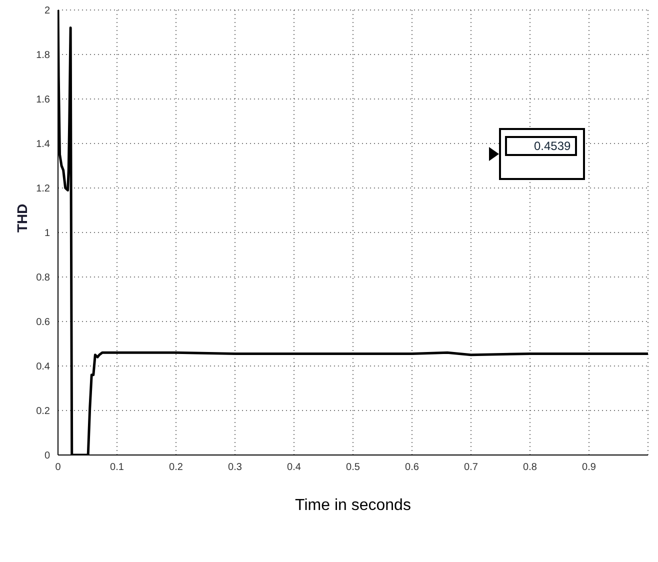 The height and width of the screenshot is (562, 658). What do you see at coordinates (353, 468) in the screenshot?
I see `x-tick-label: 0.5` at bounding box center [353, 468].